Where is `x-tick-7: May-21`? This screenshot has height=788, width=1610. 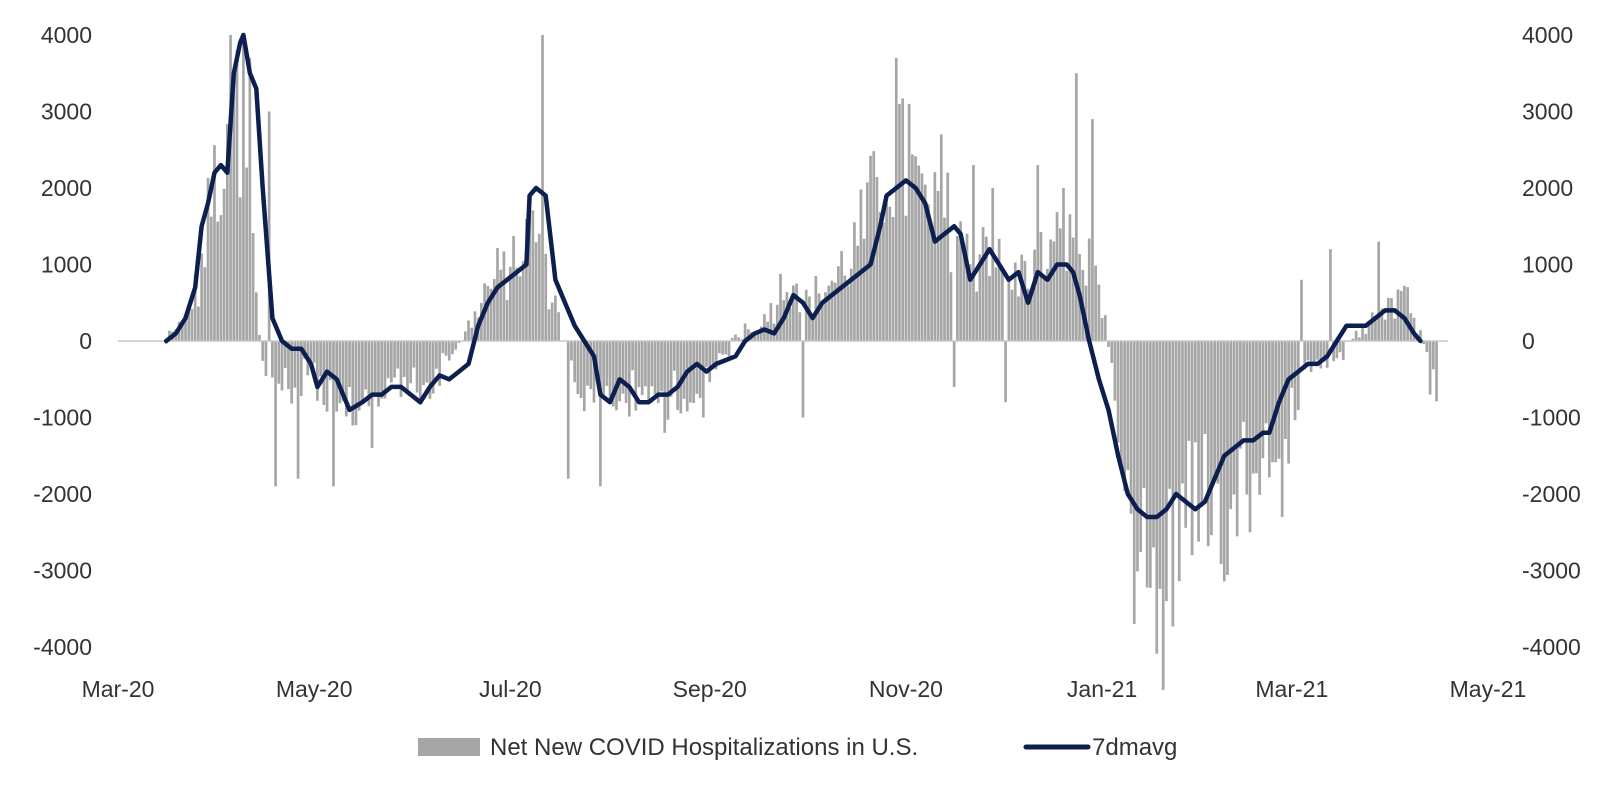
x-tick-7: May-21 is located at coordinates (1488, 689).